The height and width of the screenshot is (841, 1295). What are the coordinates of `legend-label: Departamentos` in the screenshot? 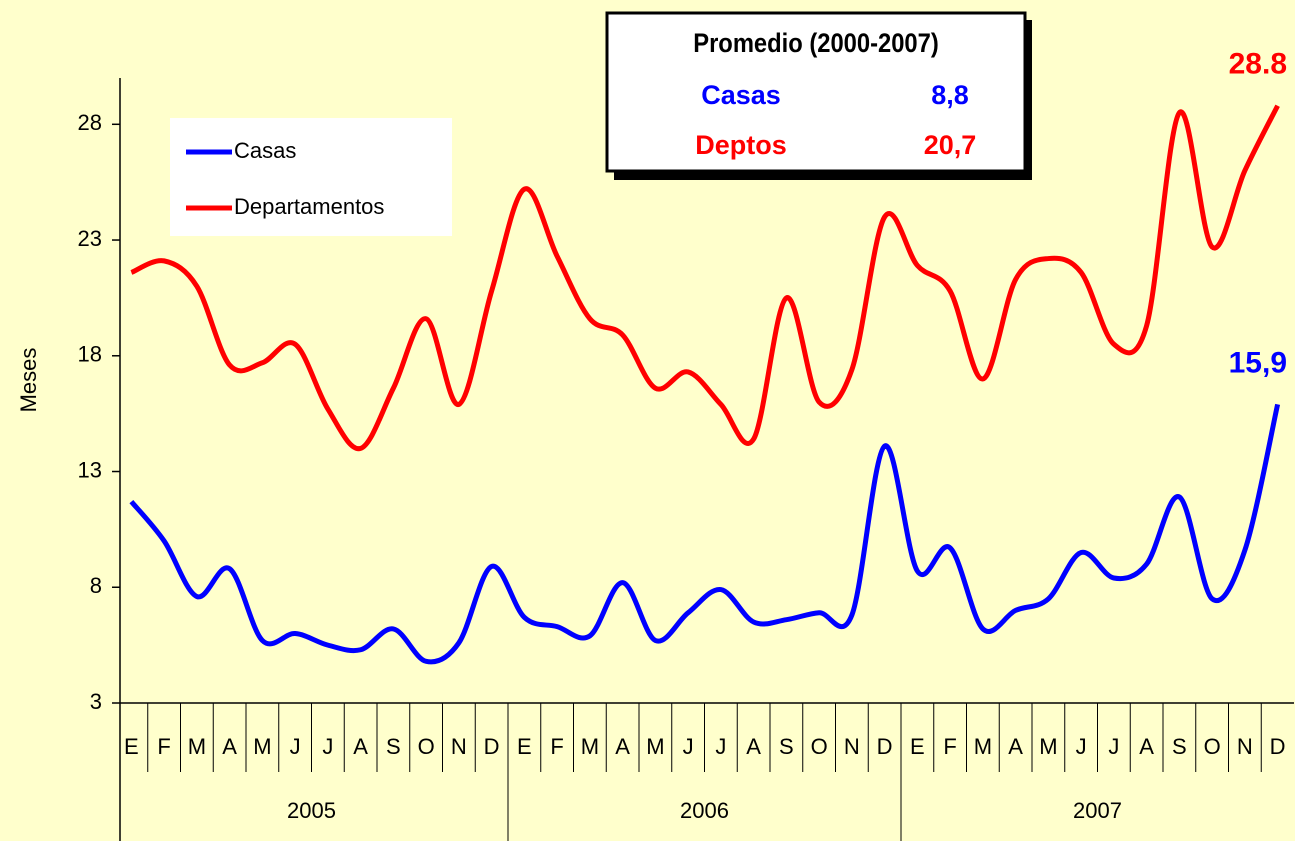 It's located at (309, 206).